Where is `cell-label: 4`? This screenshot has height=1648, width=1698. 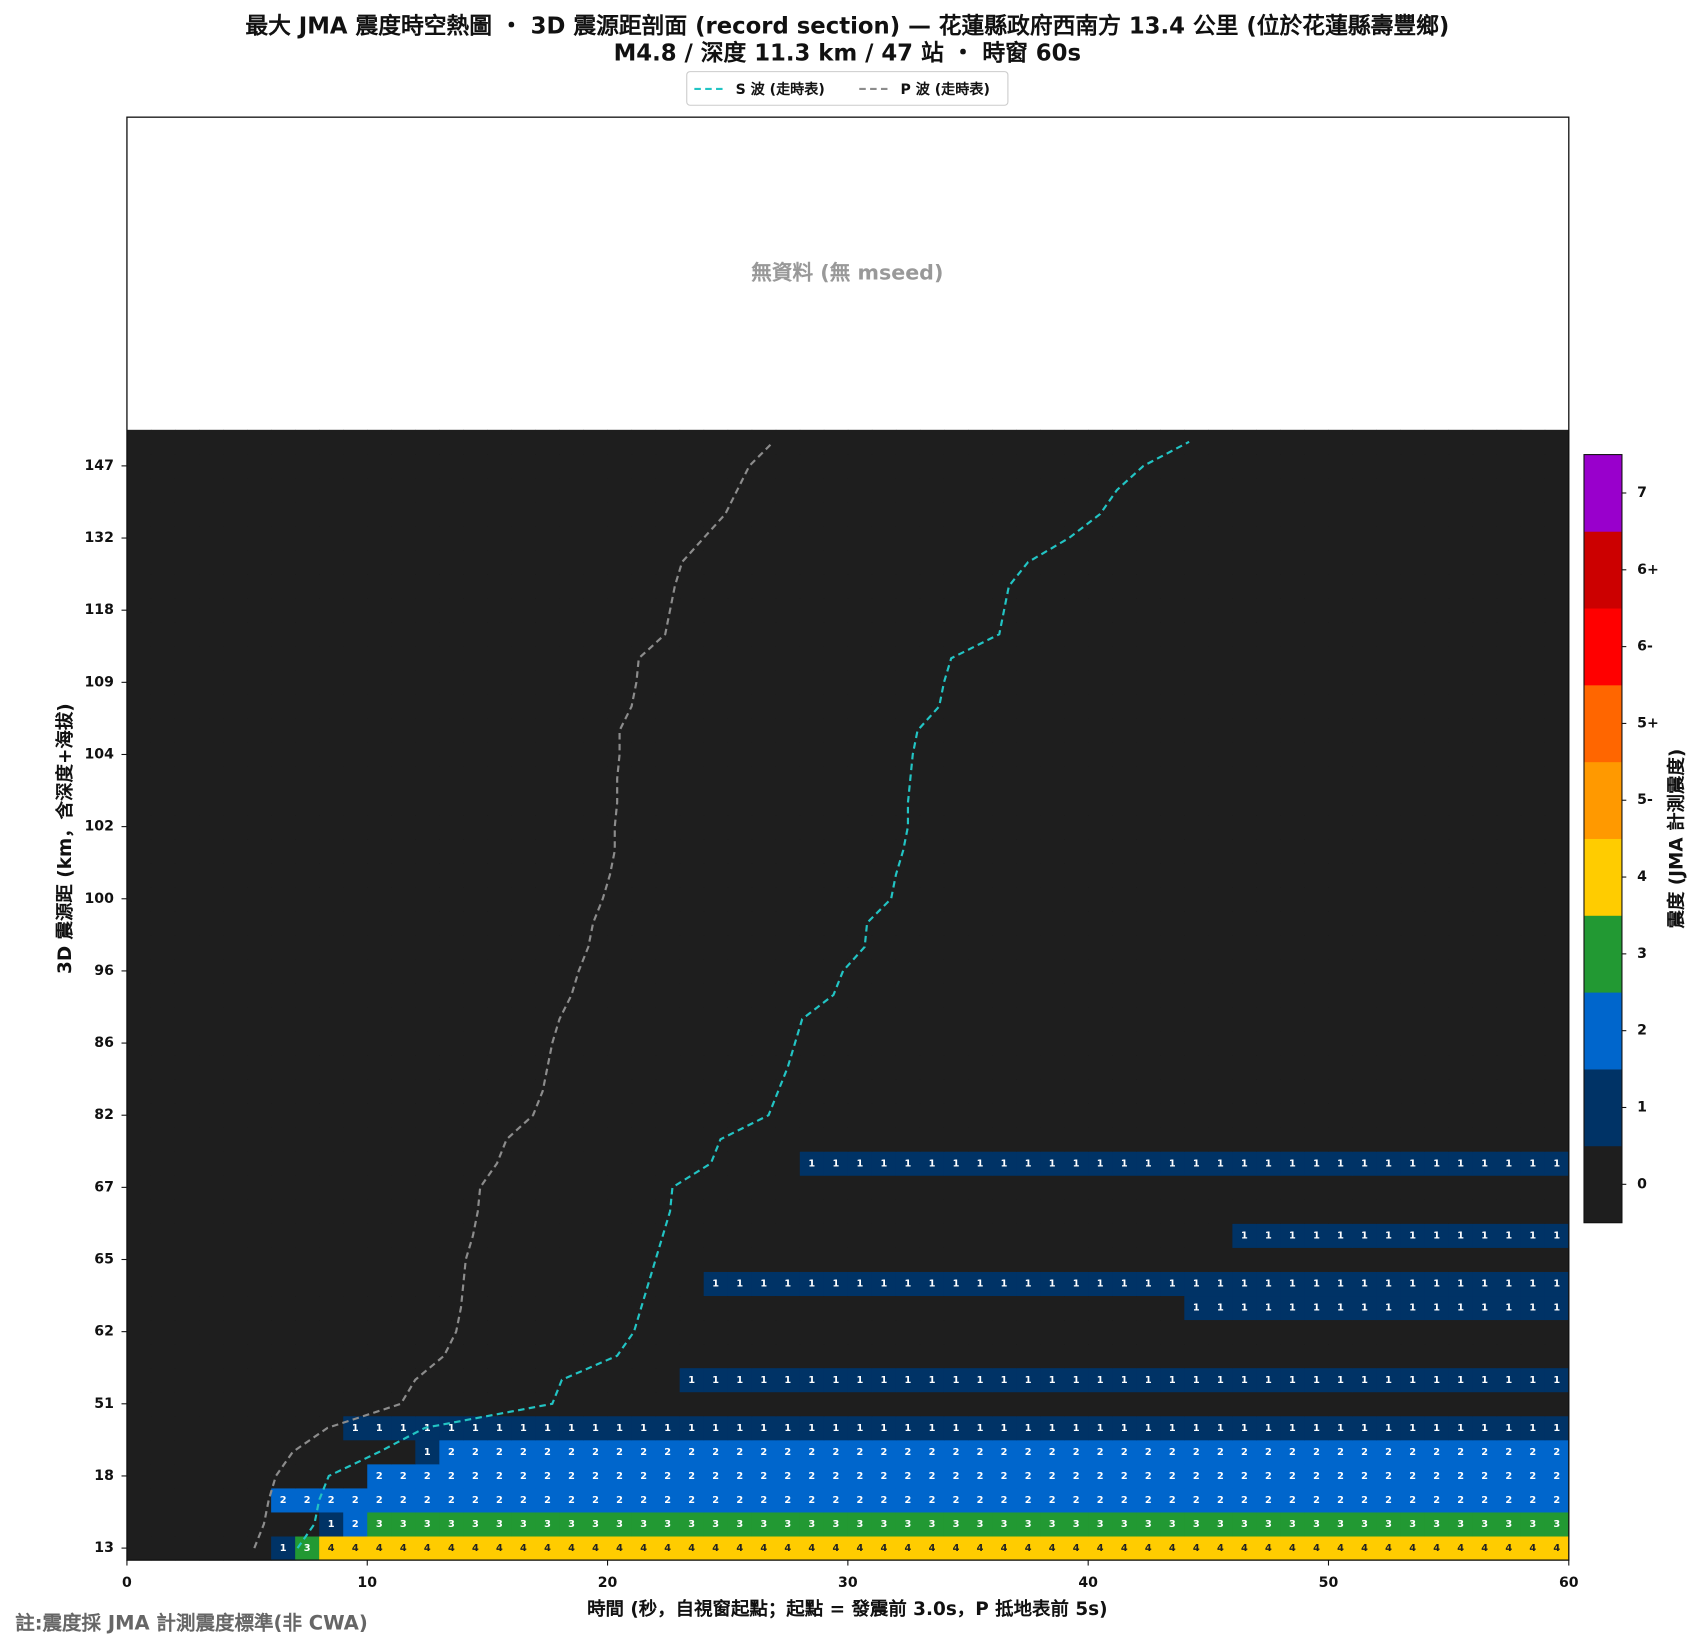 cell-label: 4 is located at coordinates (859, 1548).